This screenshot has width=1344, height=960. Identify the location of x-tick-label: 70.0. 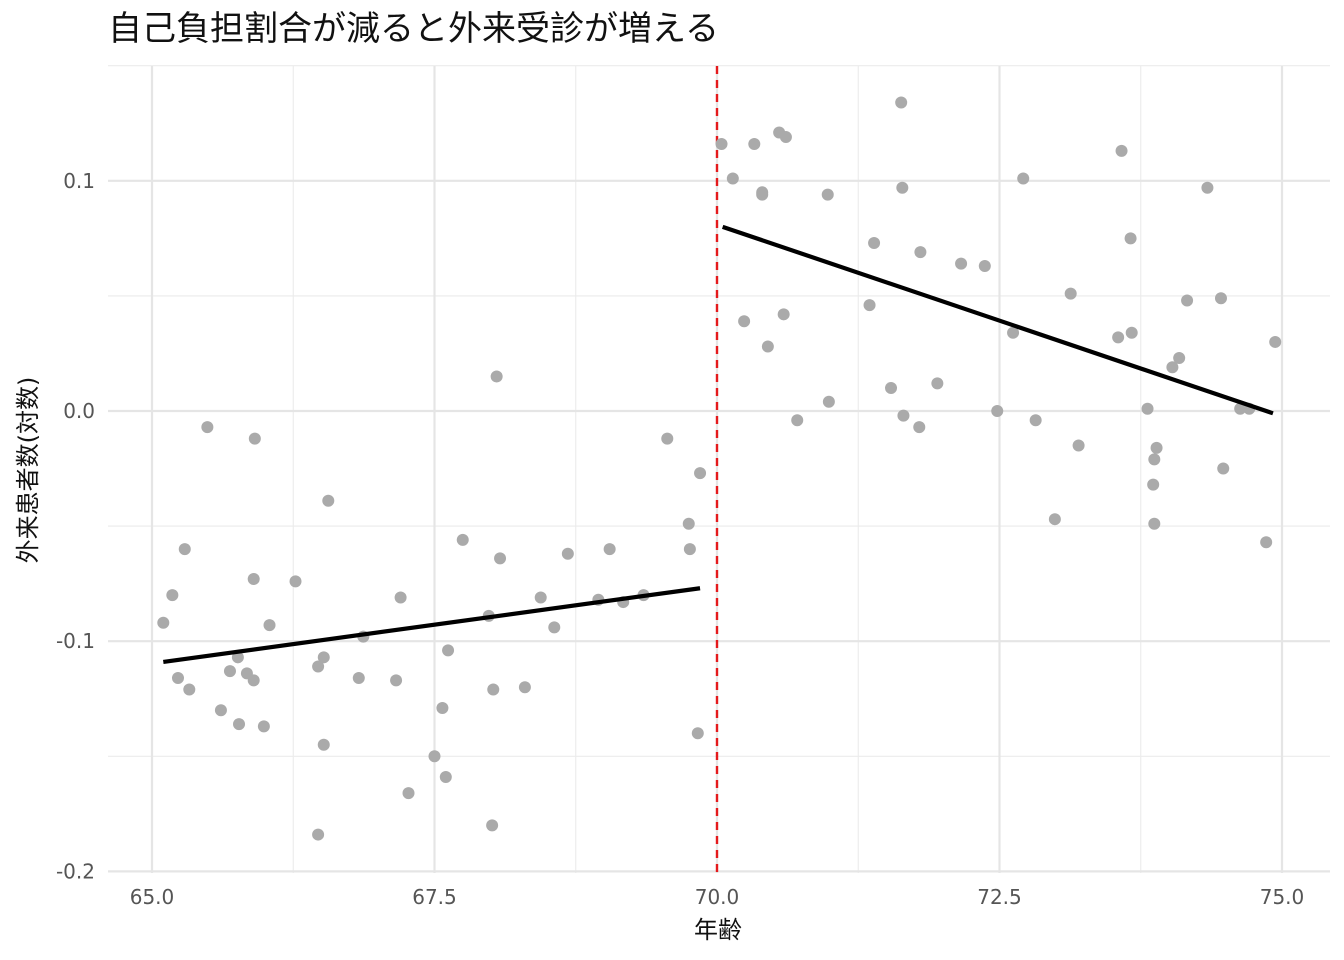
(717, 897).